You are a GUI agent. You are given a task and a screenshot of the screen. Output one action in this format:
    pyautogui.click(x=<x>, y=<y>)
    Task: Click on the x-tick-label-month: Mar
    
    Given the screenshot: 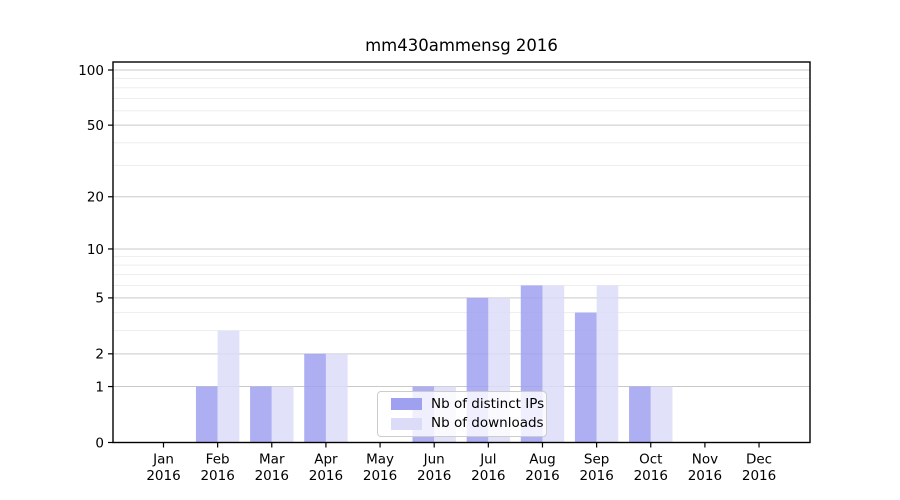 What is the action you would take?
    pyautogui.click(x=272, y=460)
    